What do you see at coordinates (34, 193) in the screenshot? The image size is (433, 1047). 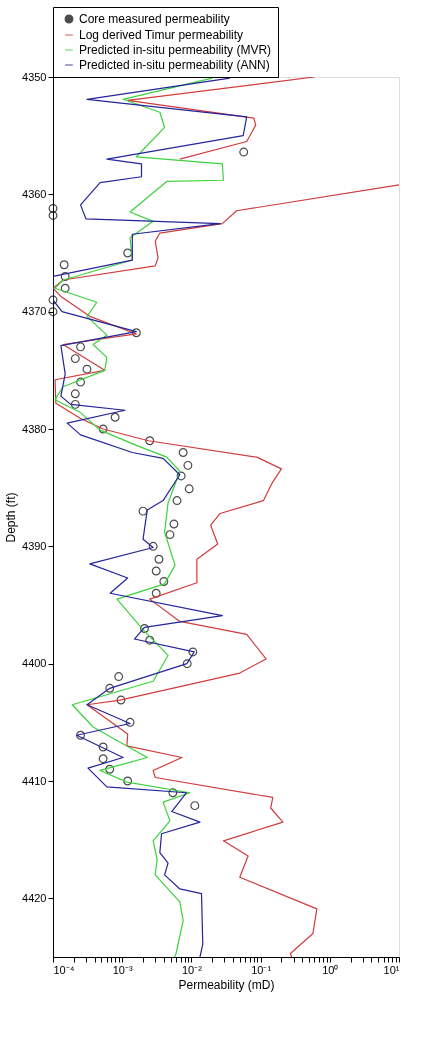 I see `y-tick-label: 4360` at bounding box center [34, 193].